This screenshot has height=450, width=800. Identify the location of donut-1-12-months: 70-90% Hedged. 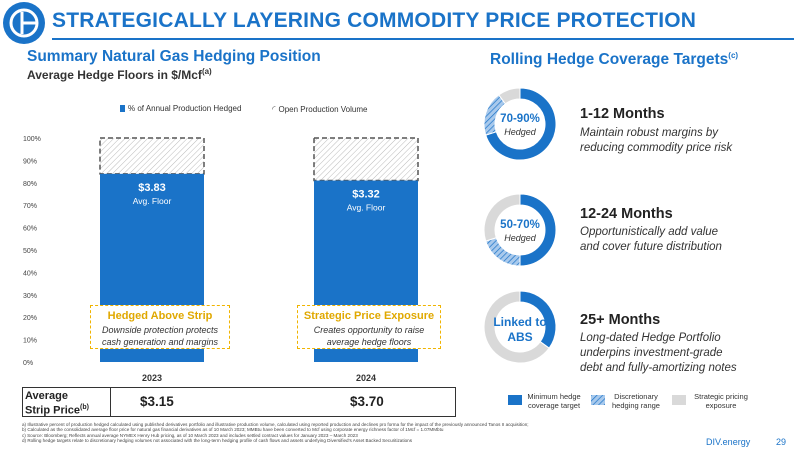
(520, 124).